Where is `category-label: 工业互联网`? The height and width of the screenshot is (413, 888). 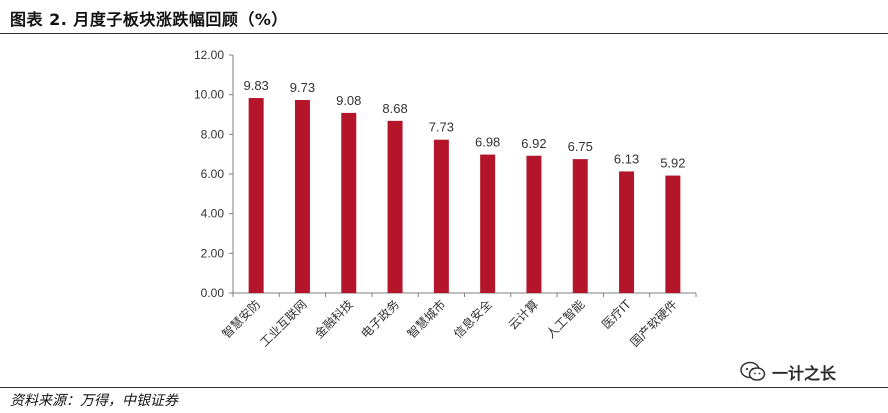
category-label: 工业互联网 is located at coordinates (283, 323).